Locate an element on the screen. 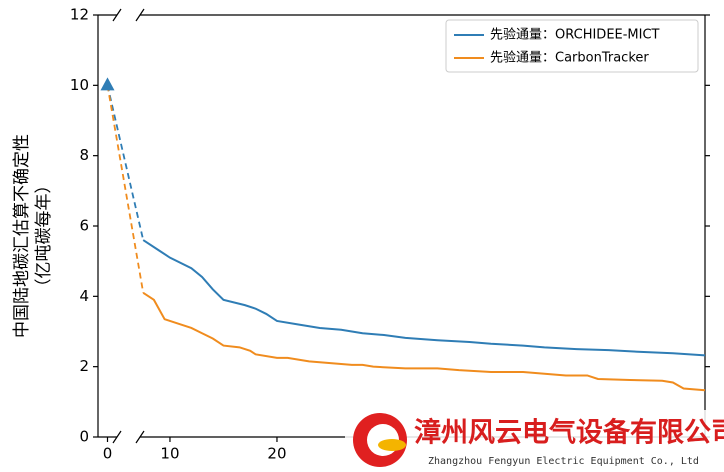 This screenshot has width=724, height=472. watermark-title: 漳州风云电气设备有限公司 is located at coordinates (569, 433).